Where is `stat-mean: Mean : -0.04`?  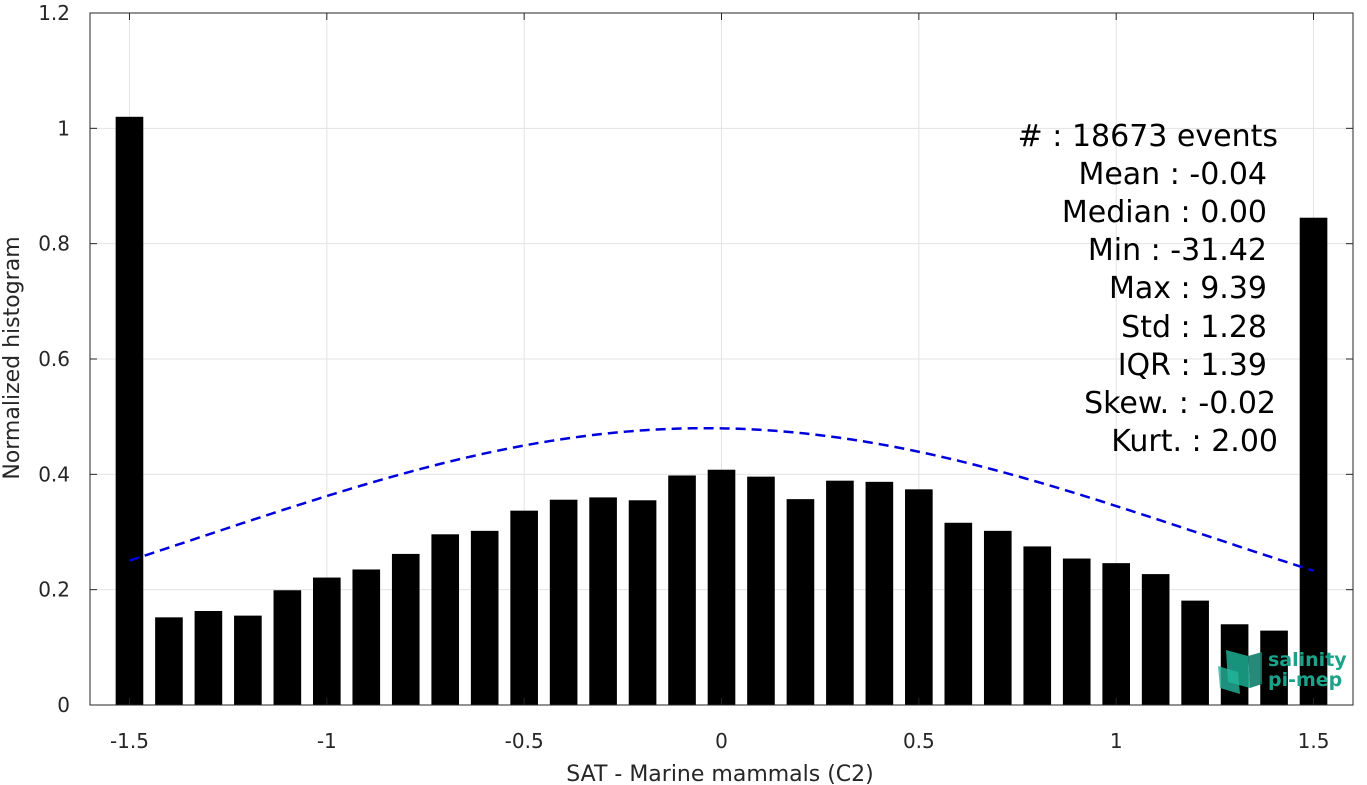
stat-mean: Mean : -0.04 is located at coordinates (1172, 174).